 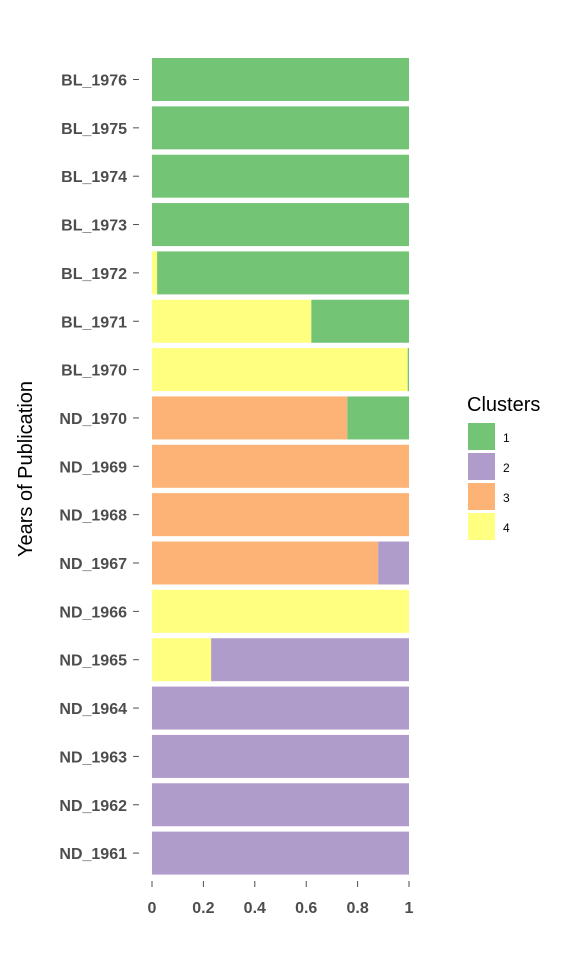 I want to click on legend-label-1: 1, so click(x=506, y=438).